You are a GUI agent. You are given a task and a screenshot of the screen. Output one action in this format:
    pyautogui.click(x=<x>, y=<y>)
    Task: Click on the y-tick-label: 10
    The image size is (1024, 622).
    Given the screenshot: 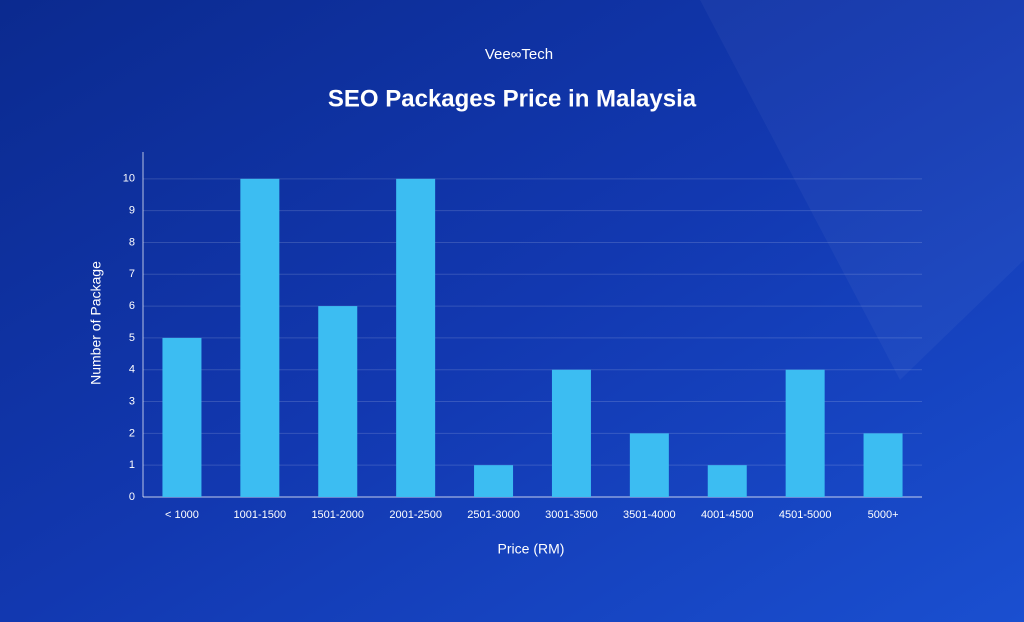 What is the action you would take?
    pyautogui.click(x=129, y=179)
    